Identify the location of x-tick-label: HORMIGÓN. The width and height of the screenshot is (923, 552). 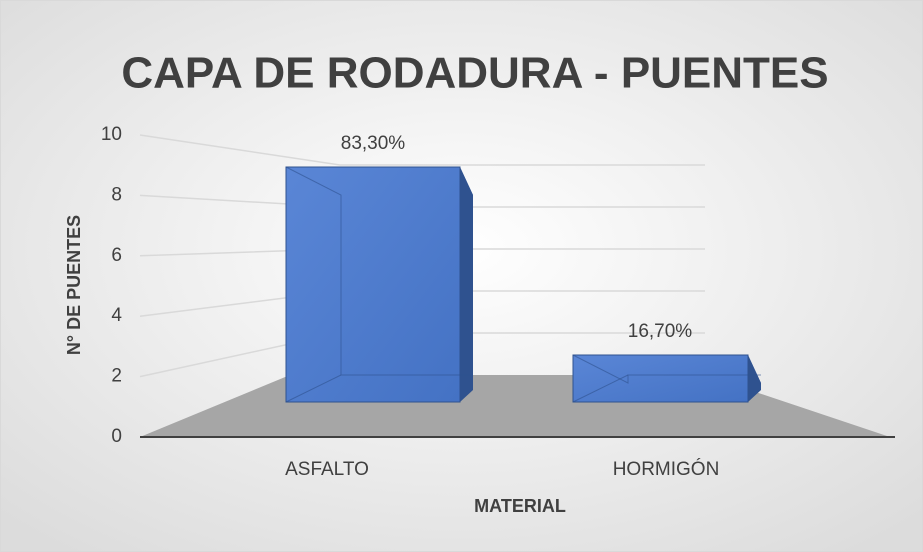
(666, 469).